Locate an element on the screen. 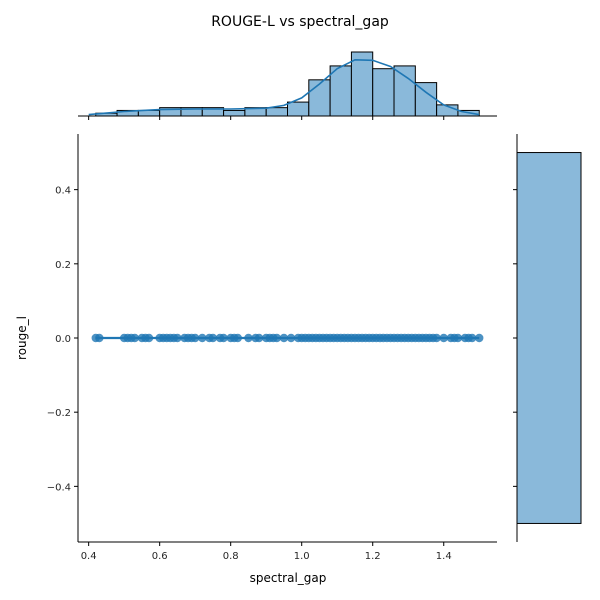 The height and width of the screenshot is (600, 600). y-axis-label: rouge_l is located at coordinates (22, 338).